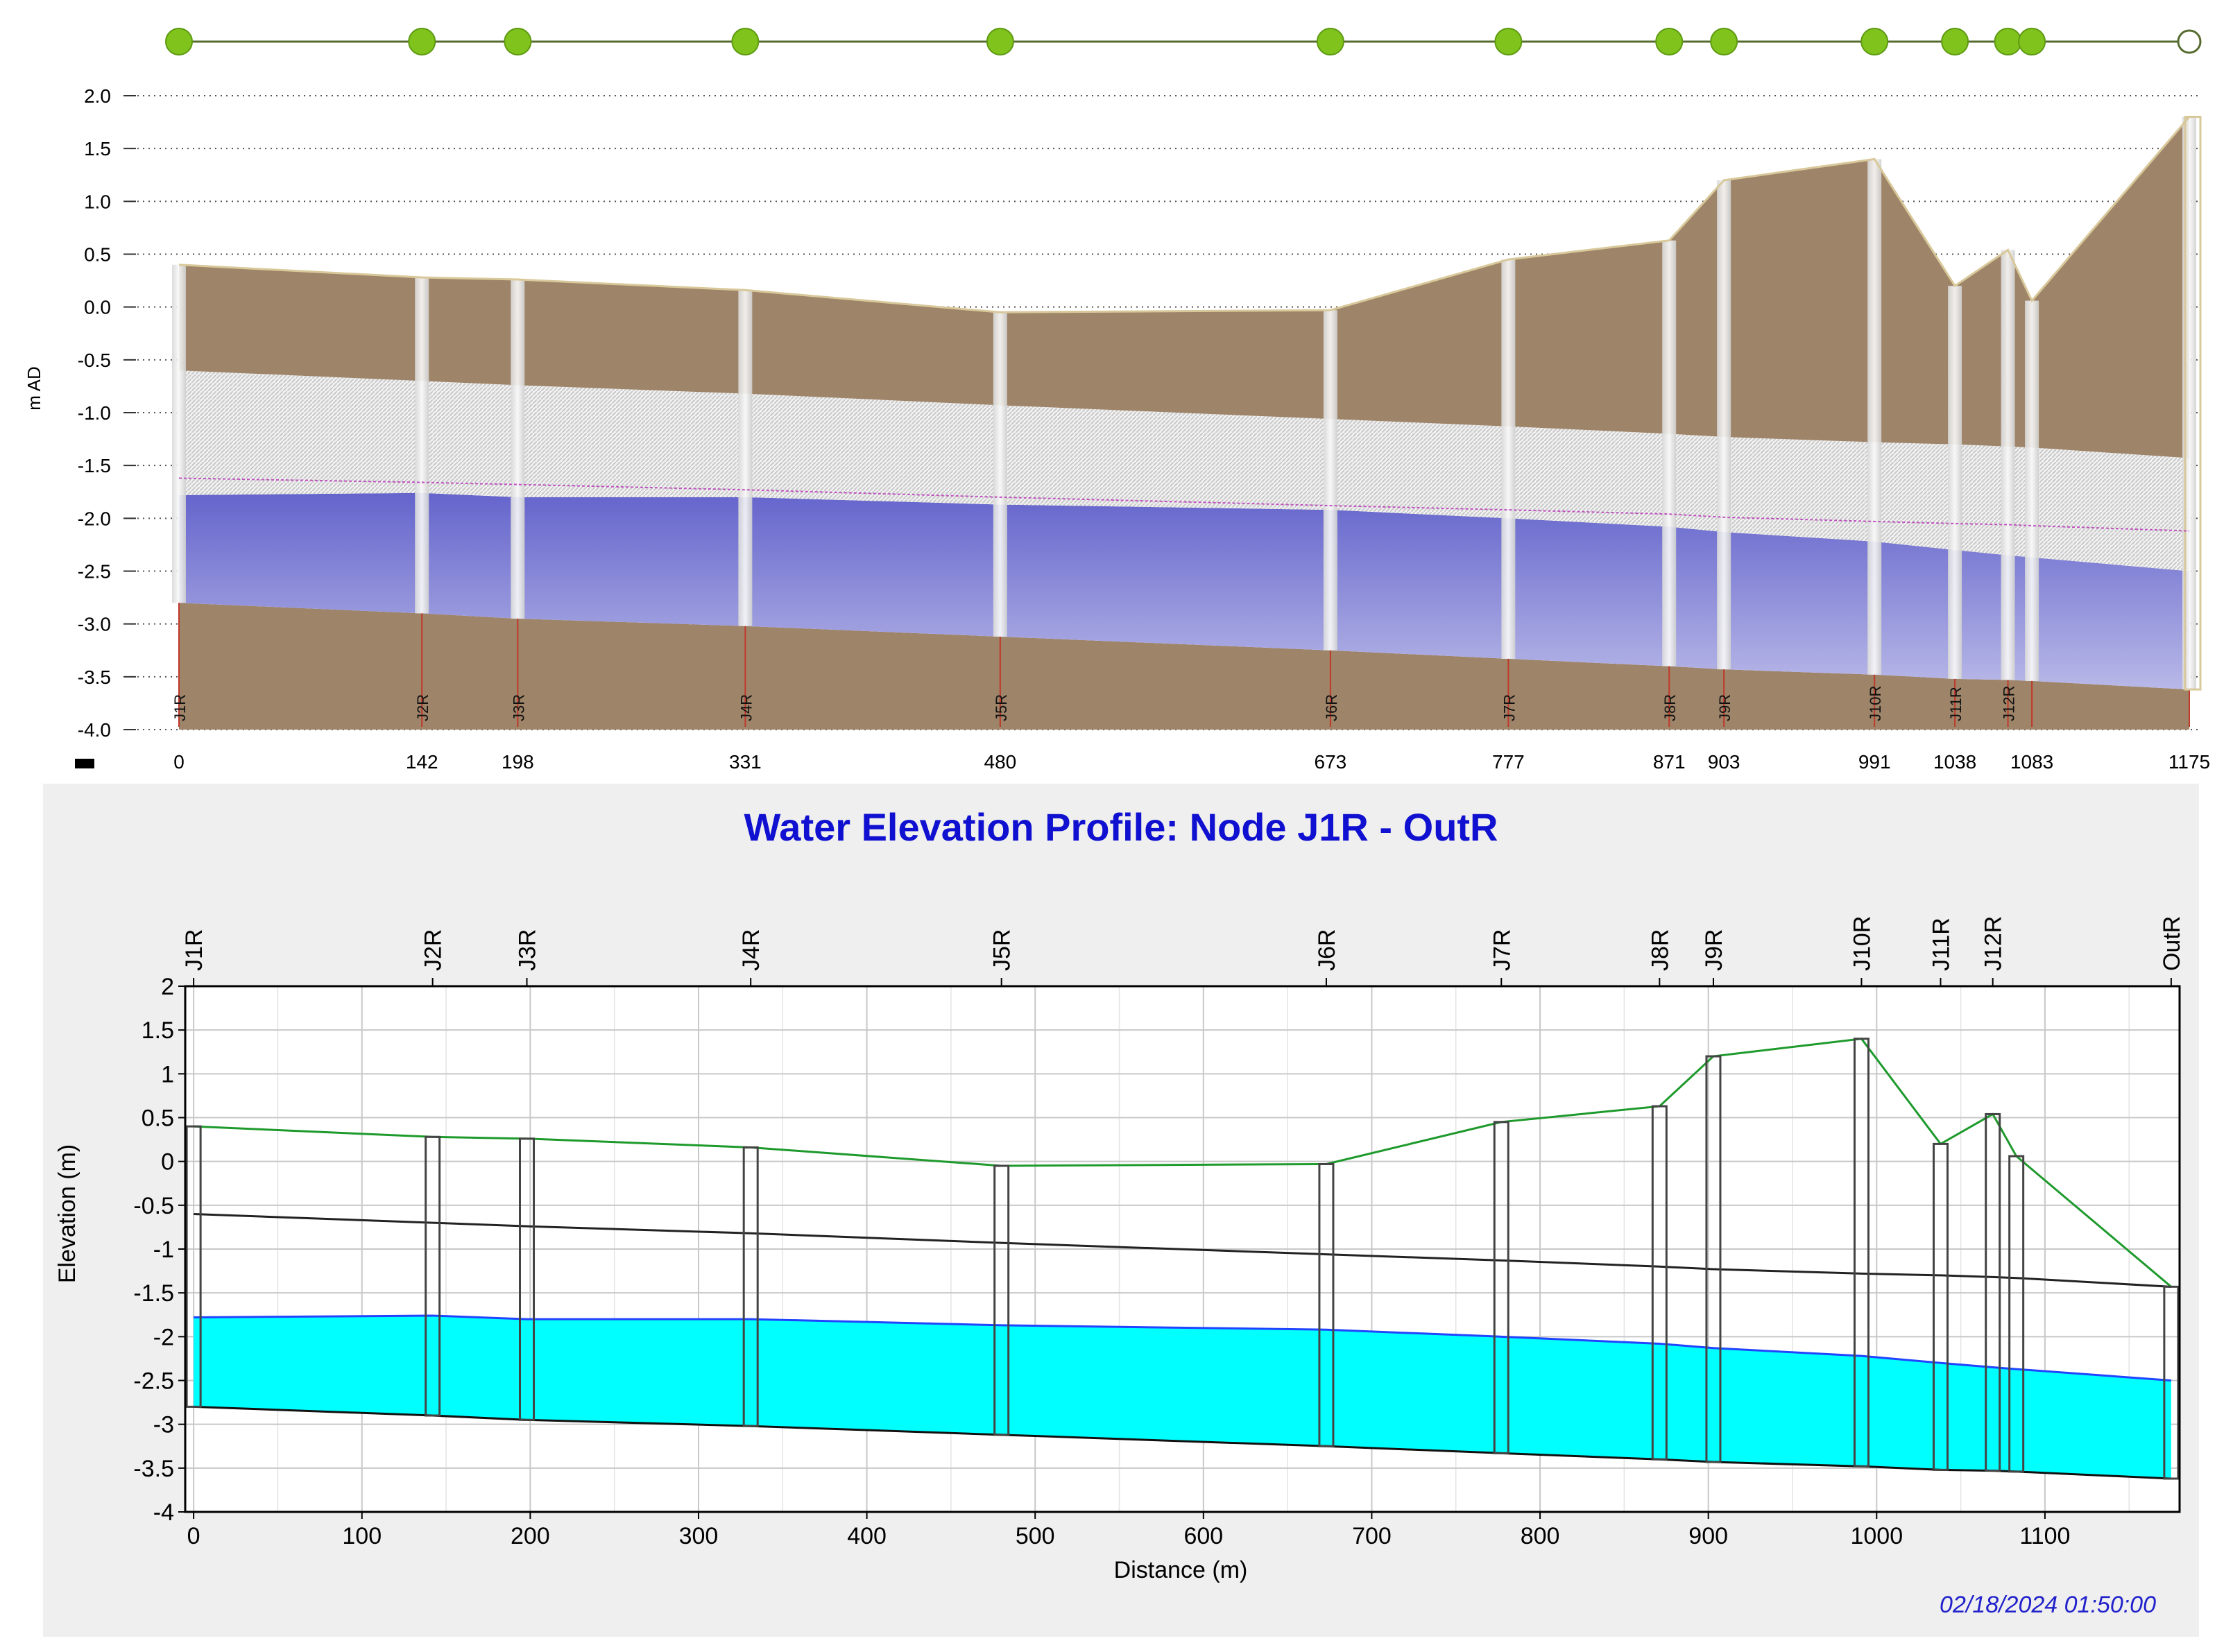  Describe the element at coordinates (94, 677) in the screenshot. I see `top-y-tick-label: -3.5` at that location.